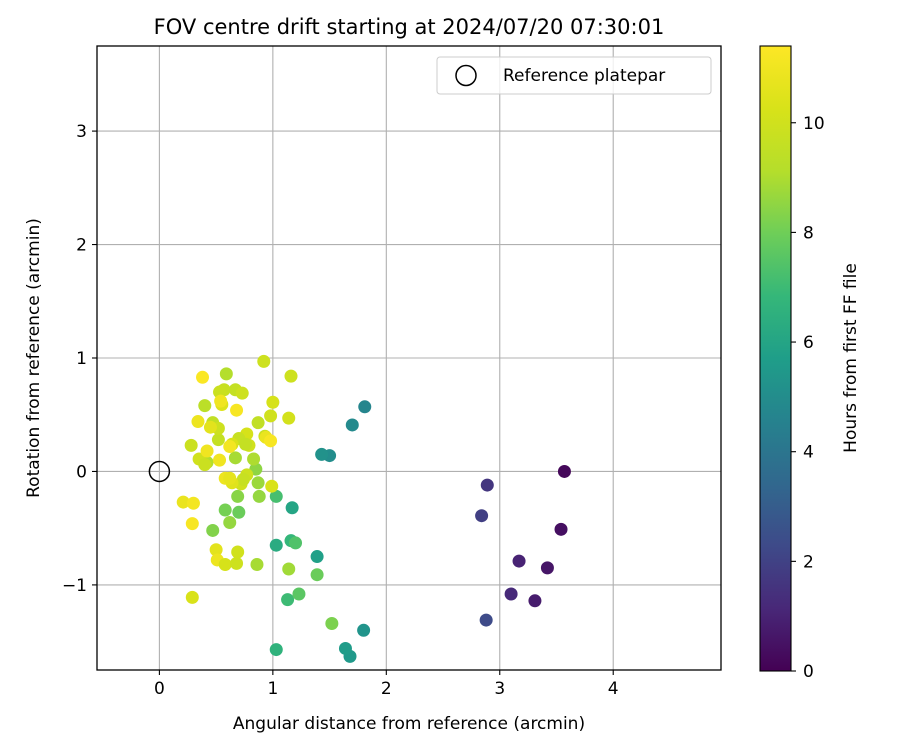 Image resolution: width=900 pixels, height=750 pixels. Describe the element at coordinates (409, 724) in the screenshot. I see `x-axis-label: Angular distance from reference (arcmin)` at that location.